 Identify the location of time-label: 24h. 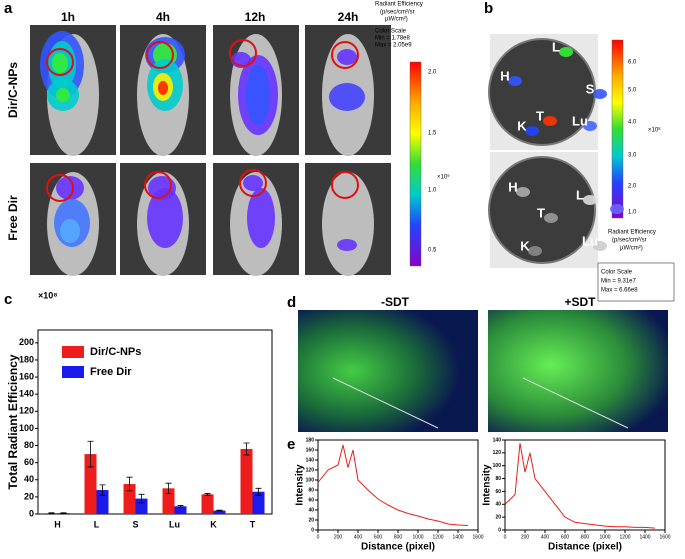
(348, 17).